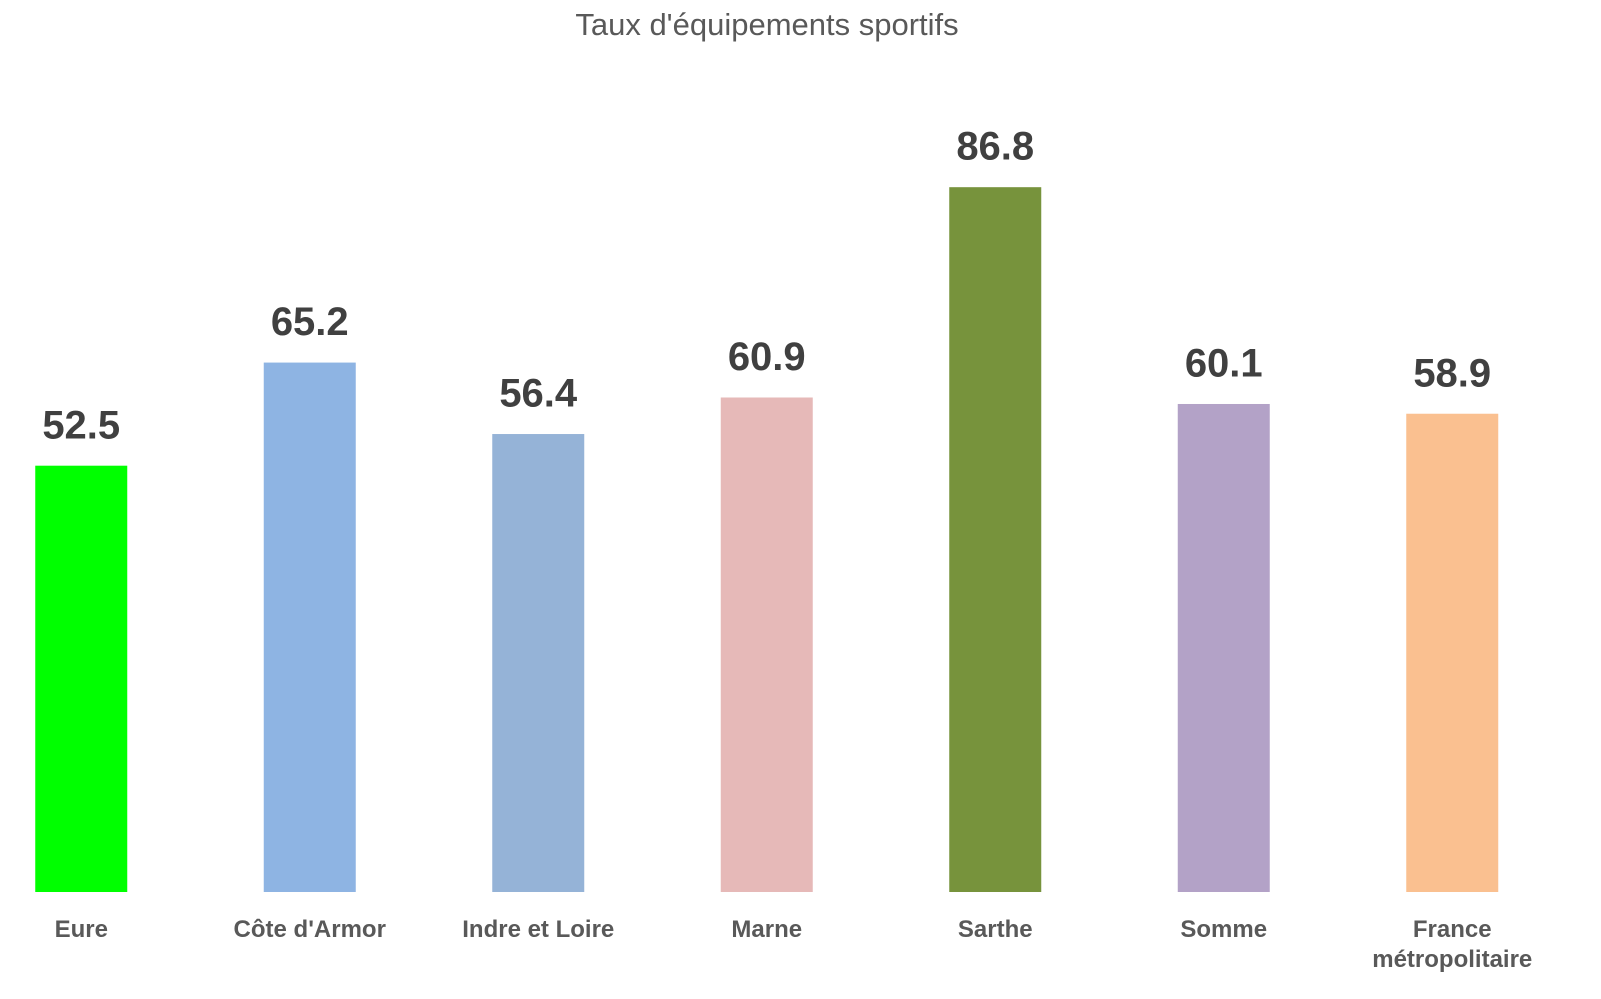  What do you see at coordinates (1224, 364) in the screenshot?
I see `value-label: 60.1` at bounding box center [1224, 364].